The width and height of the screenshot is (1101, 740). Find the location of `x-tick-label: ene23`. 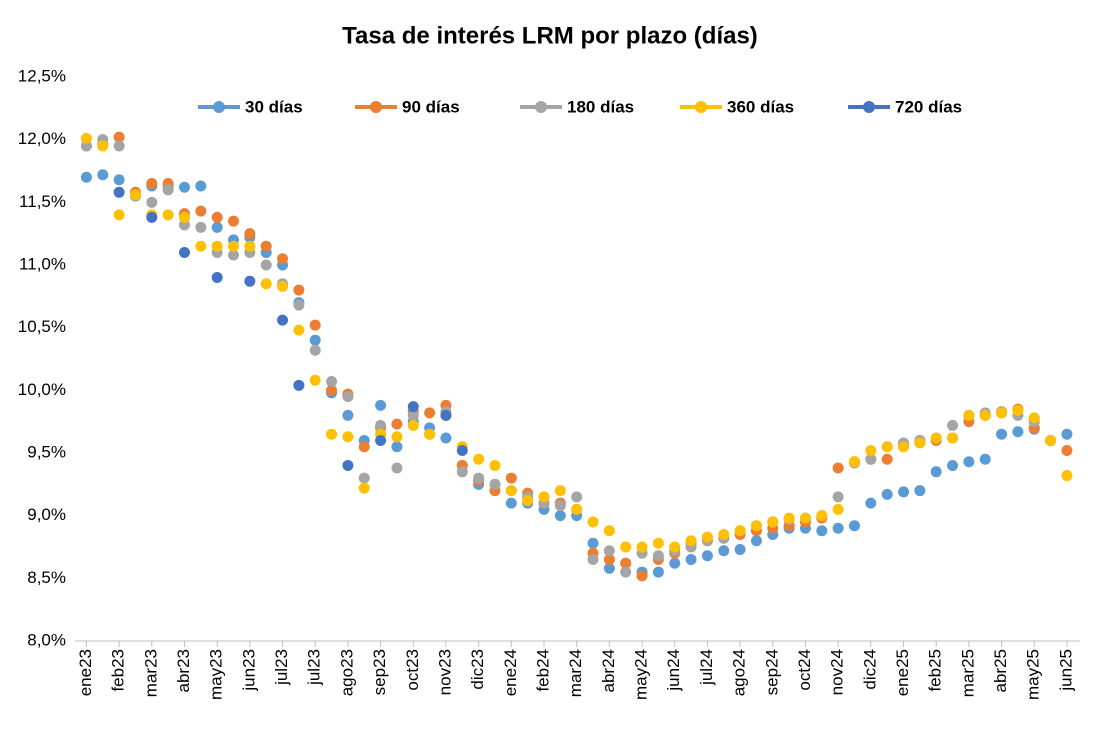

x-tick-label: ene23 is located at coordinates (85, 672).